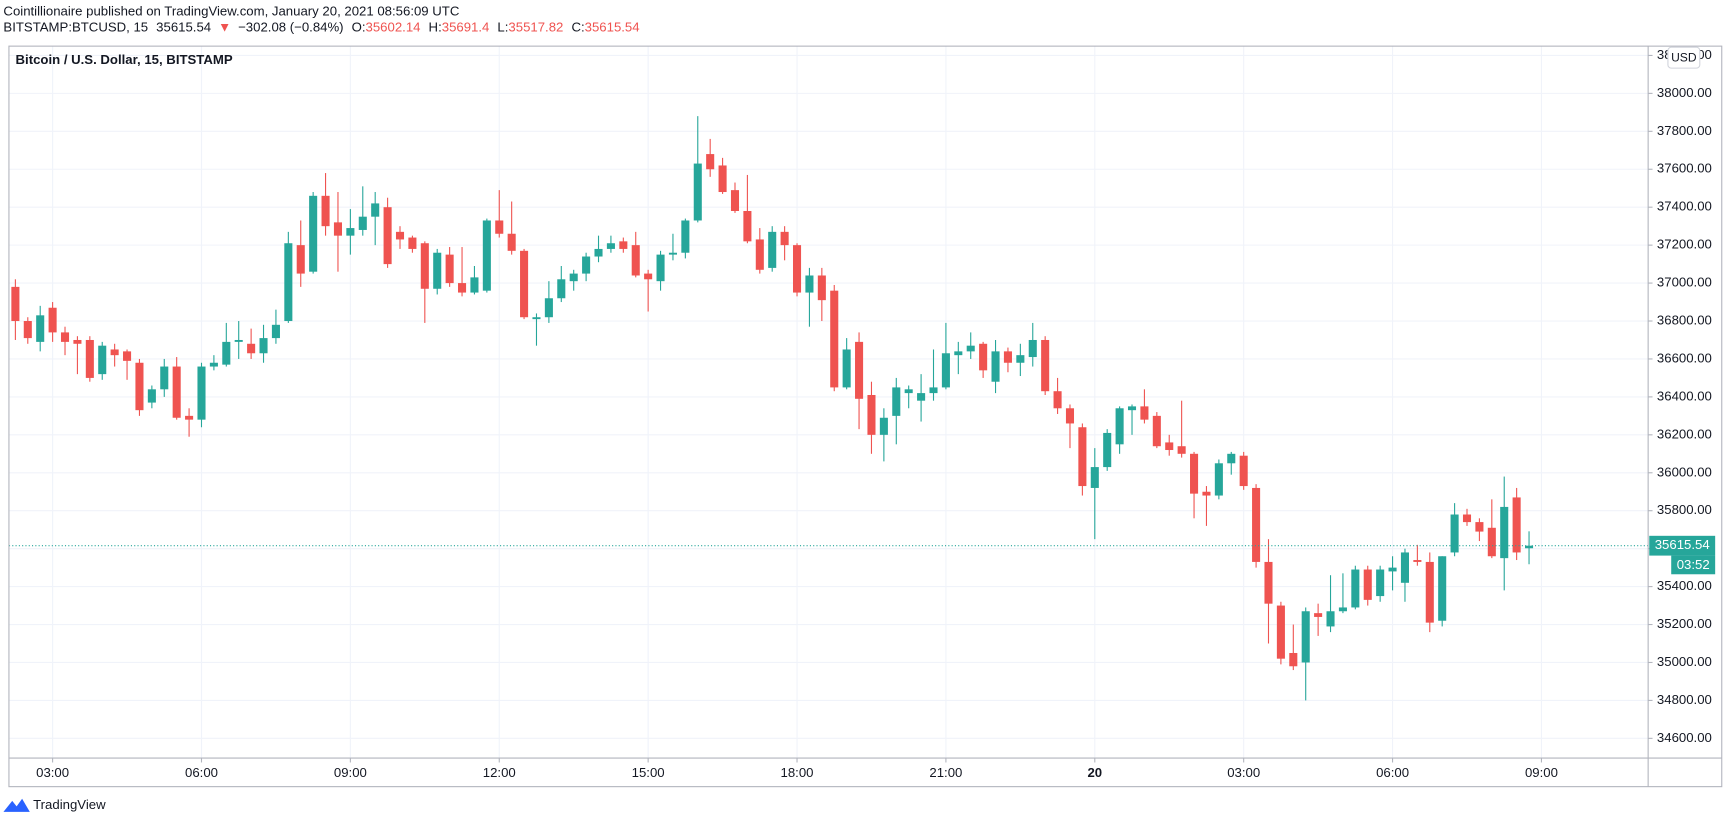 The image size is (1723, 824). Describe the element at coordinates (499, 772) in the screenshot. I see `x-tick-label: 12:00` at that location.